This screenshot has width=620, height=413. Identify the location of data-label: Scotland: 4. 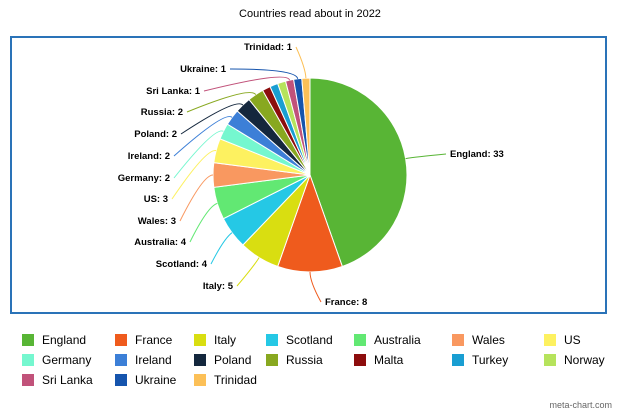
(182, 264).